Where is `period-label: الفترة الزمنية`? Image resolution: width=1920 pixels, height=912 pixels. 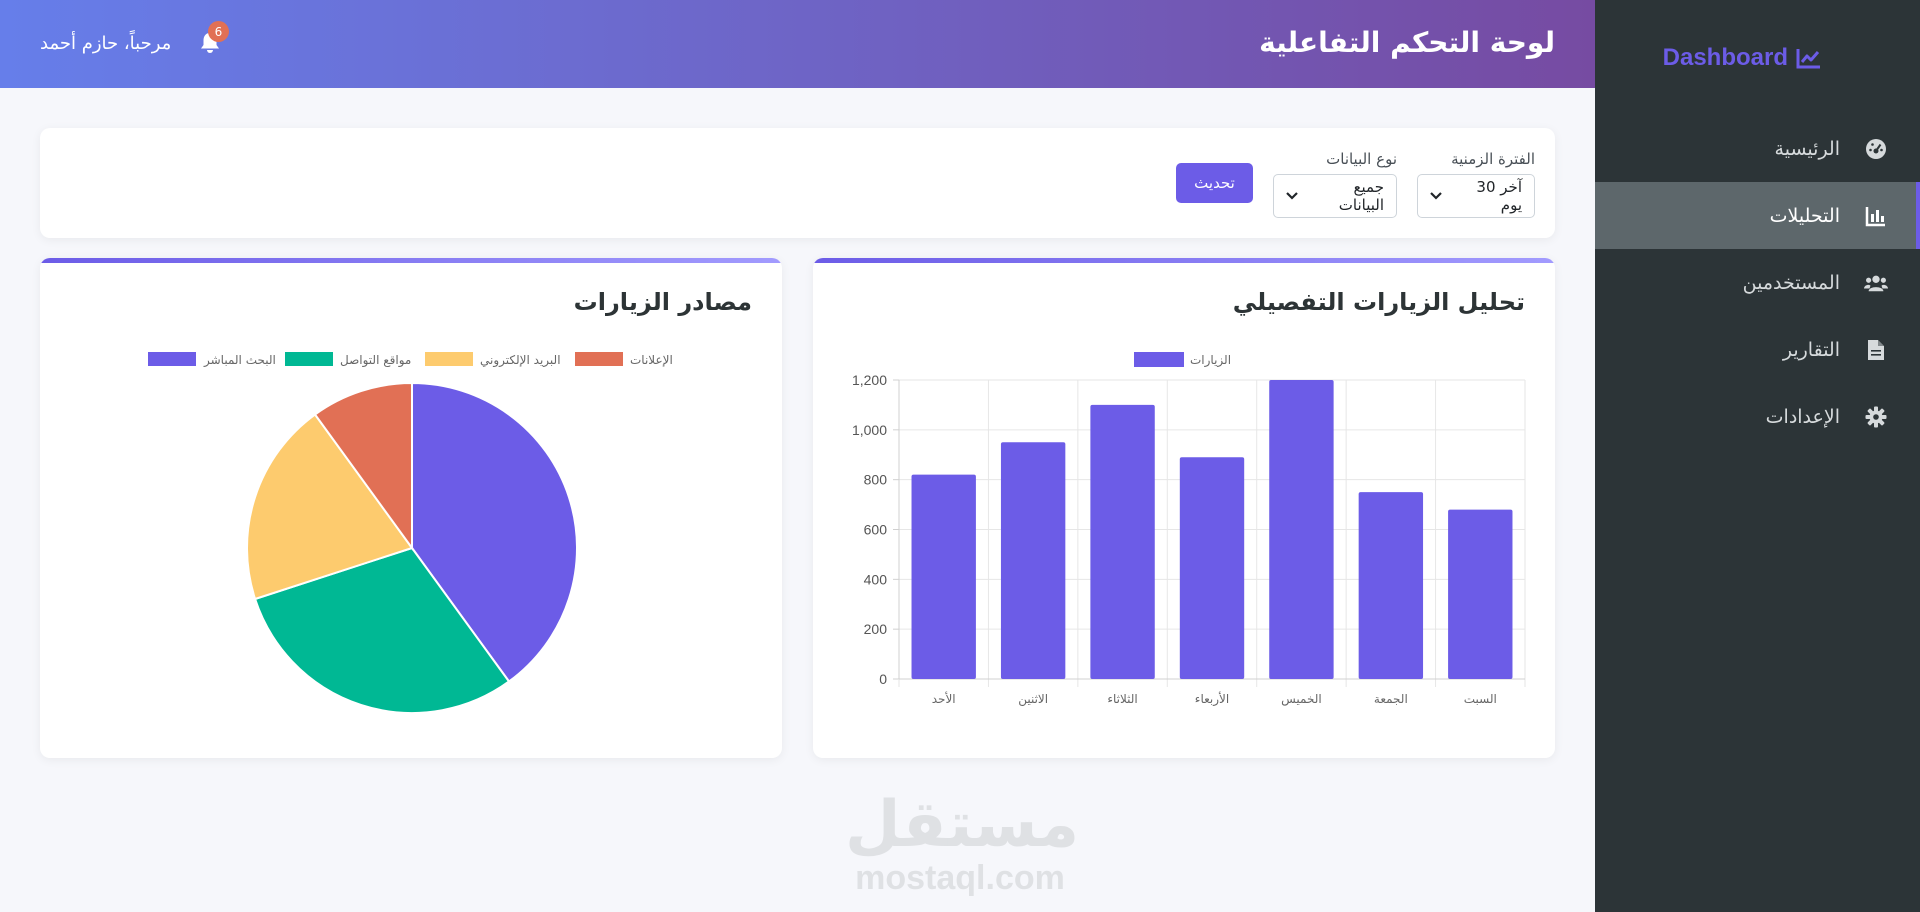 period-label: الفترة الزمنية is located at coordinates (1493, 159).